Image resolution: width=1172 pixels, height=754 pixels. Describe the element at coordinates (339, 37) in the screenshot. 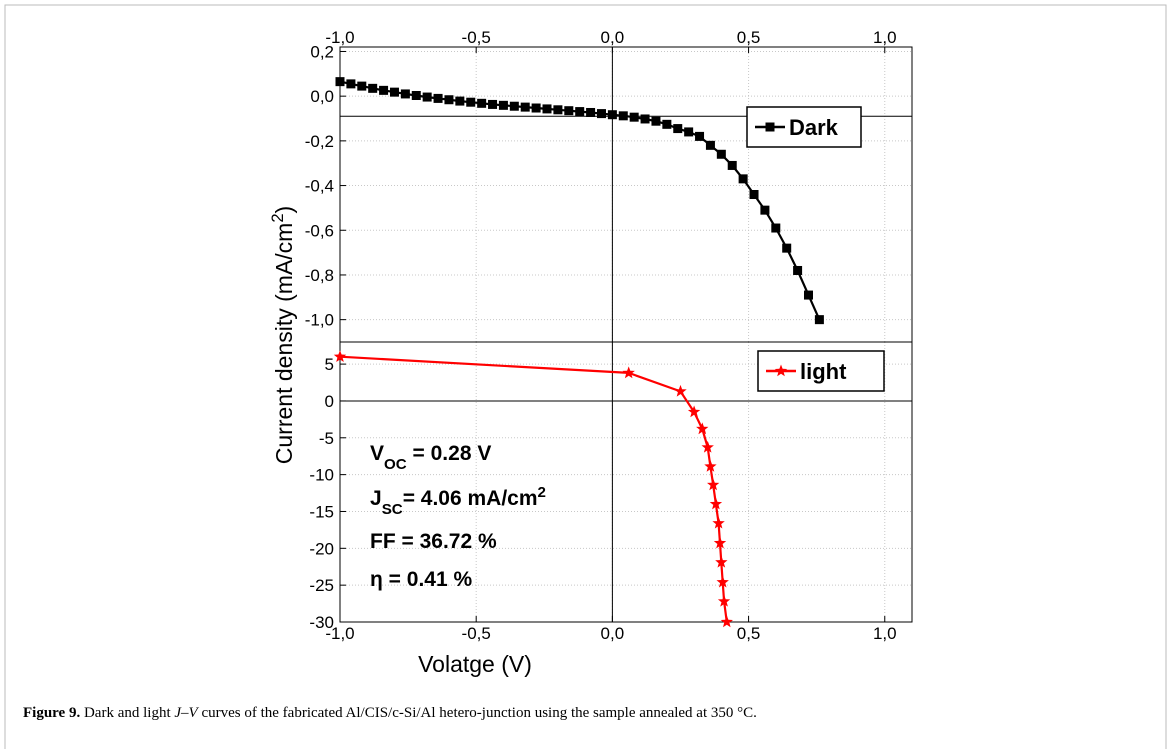

I see `x-tick-label: -1,0` at that location.